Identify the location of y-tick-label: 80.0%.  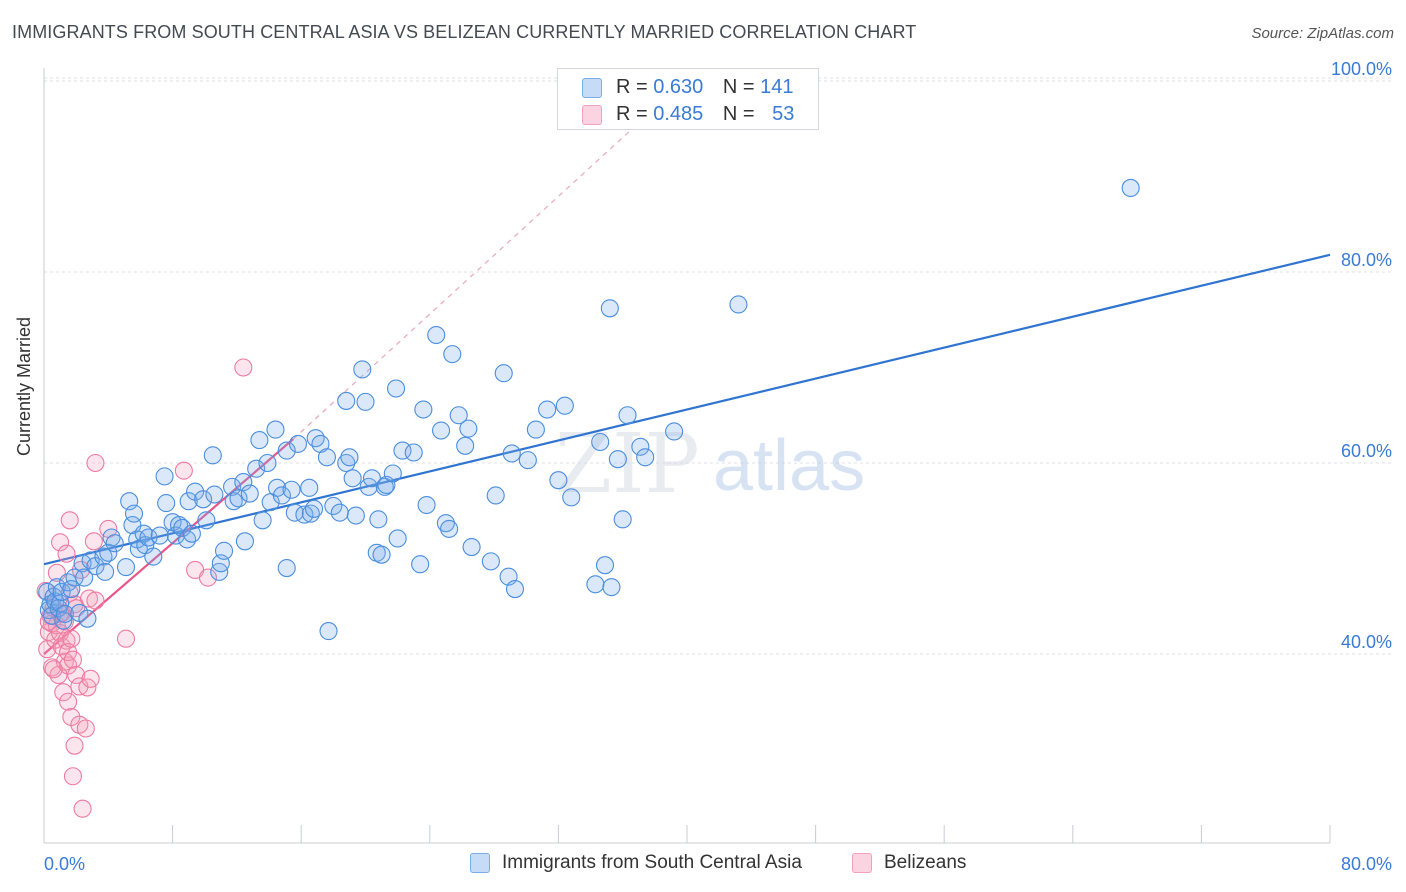
(1366, 260).